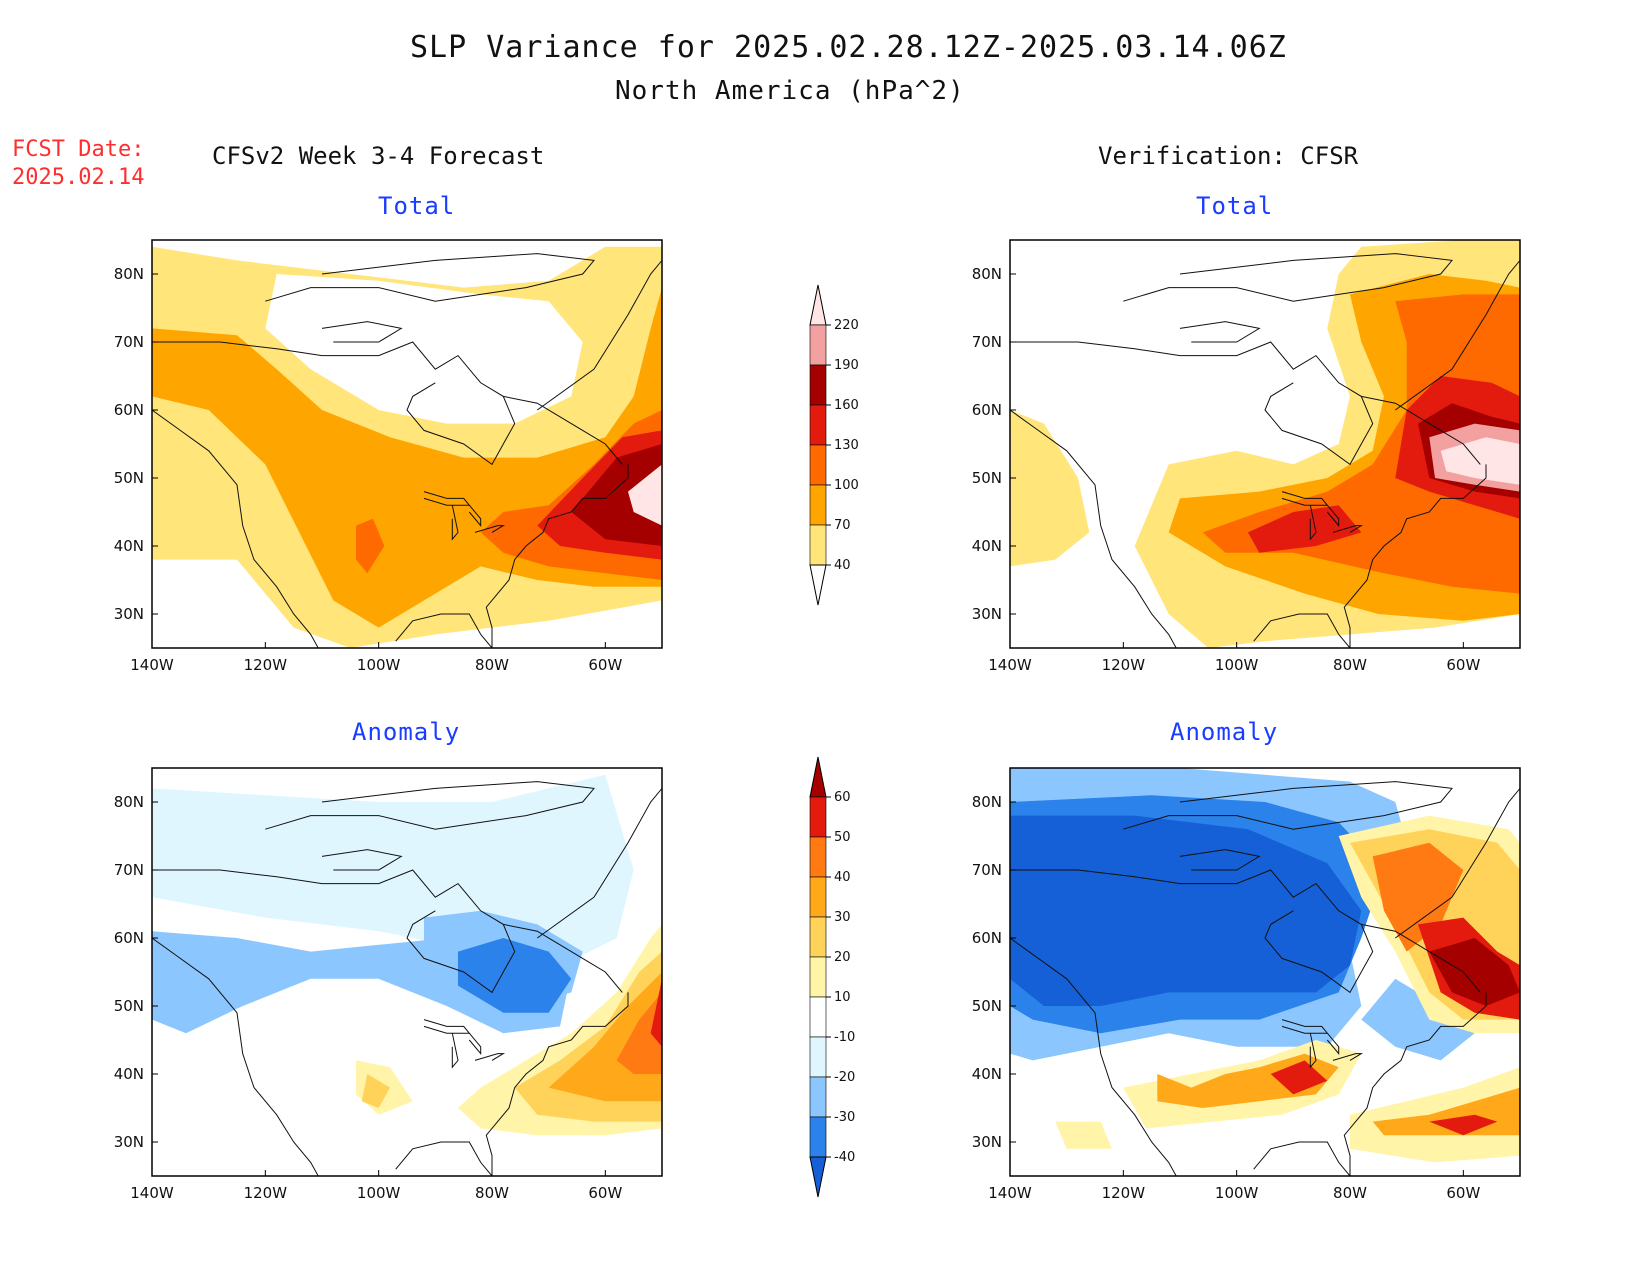 The width and height of the screenshot is (1650, 1275). What do you see at coordinates (835, 977) in the screenshot?
I see `colorbar-anomaly: -40 -30 -20 -10 10 20 30 40 50 60` at bounding box center [835, 977].